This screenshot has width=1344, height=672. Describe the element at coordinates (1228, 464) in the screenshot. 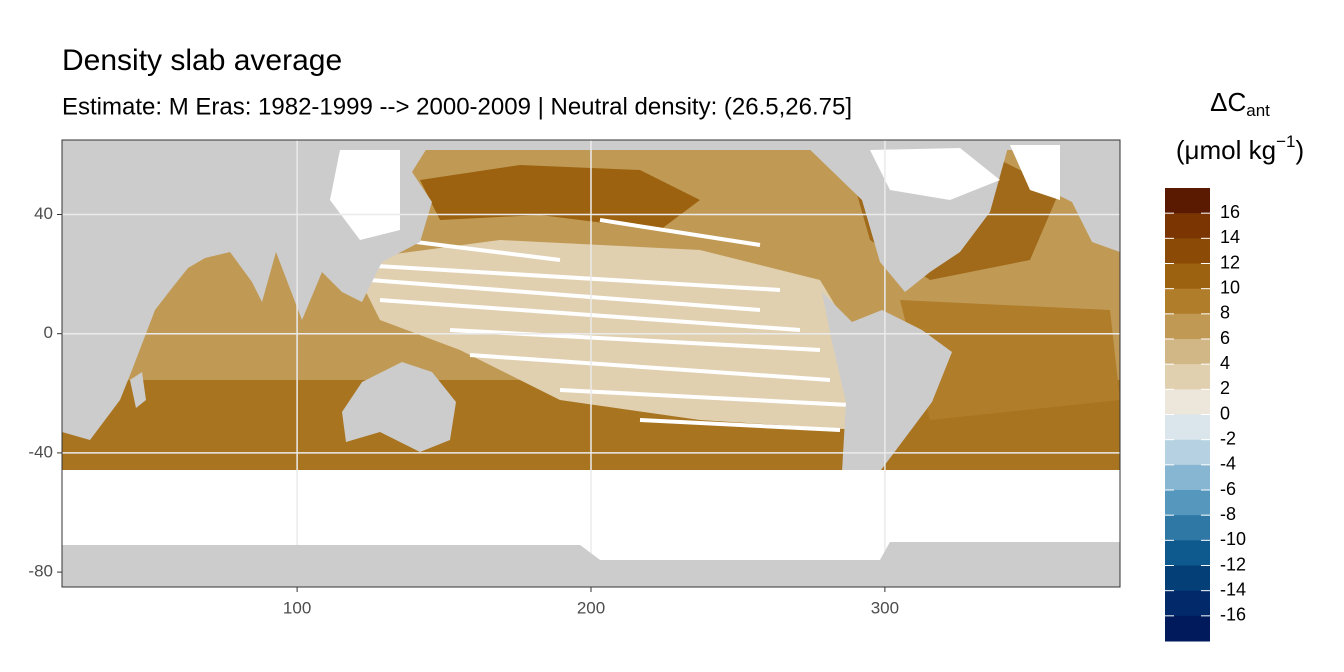

I see `legend-label: -4` at that location.